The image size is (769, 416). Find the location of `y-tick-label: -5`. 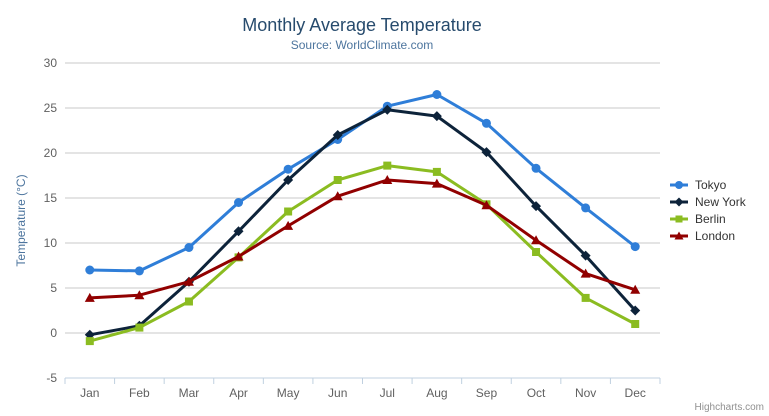

y-tick-label: -5 is located at coordinates (51, 378).